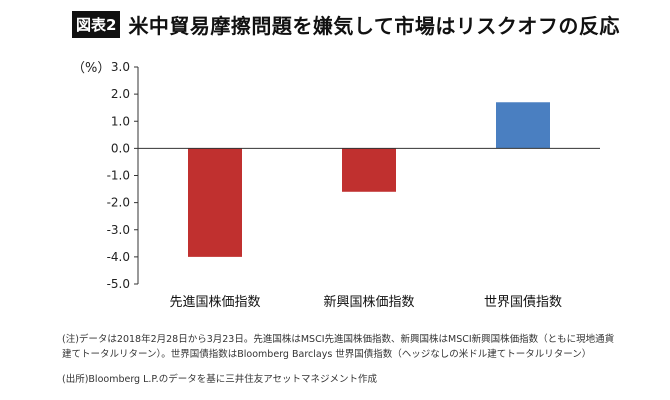  What do you see at coordinates (96, 24) in the screenshot?
I see `figure-badge: 図表2` at bounding box center [96, 24].